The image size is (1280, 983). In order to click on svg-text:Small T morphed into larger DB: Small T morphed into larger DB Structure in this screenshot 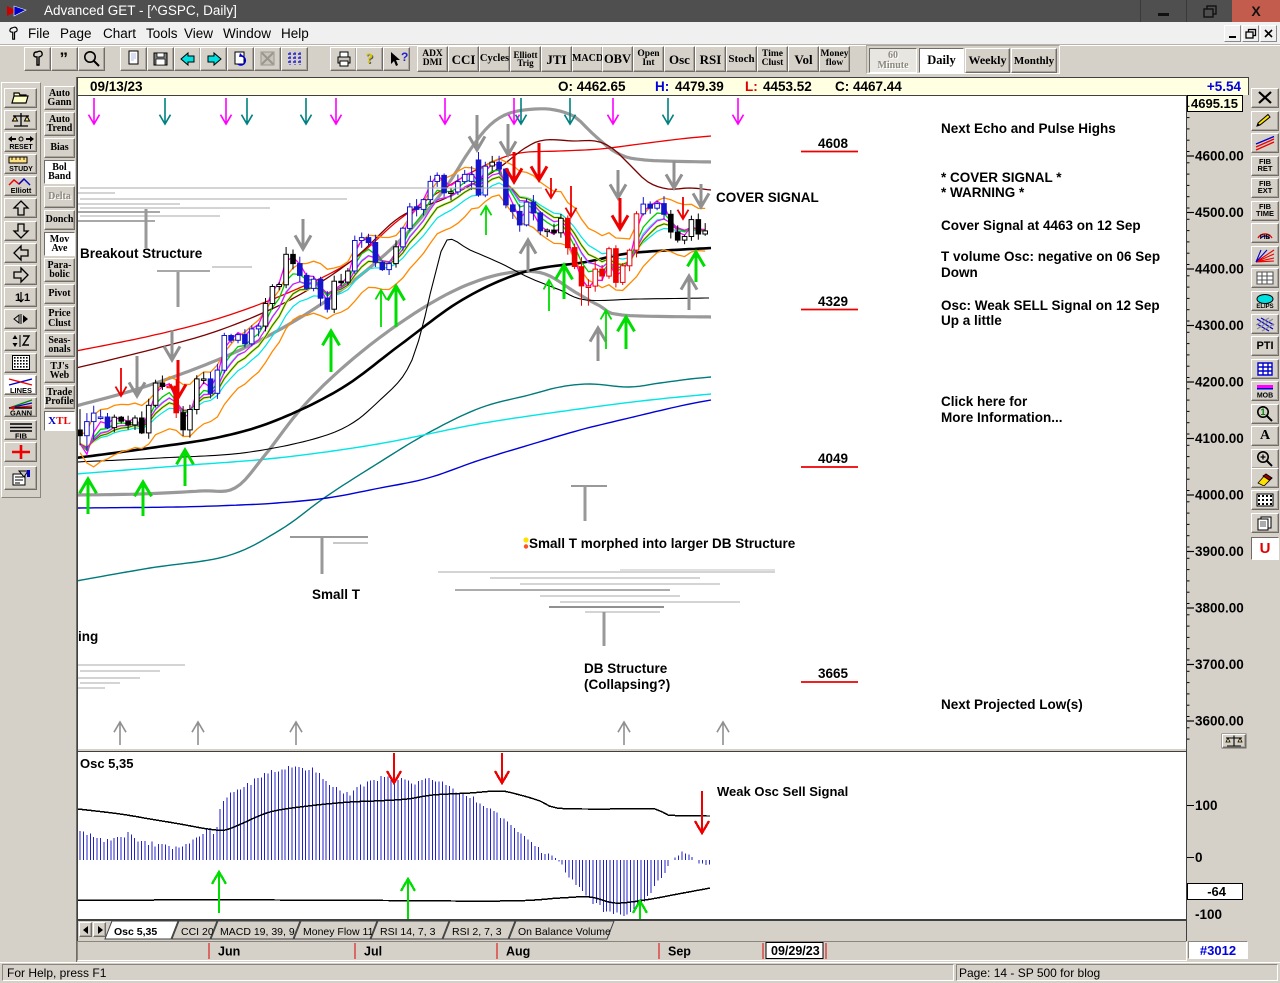, I will do `click(662, 543)`.